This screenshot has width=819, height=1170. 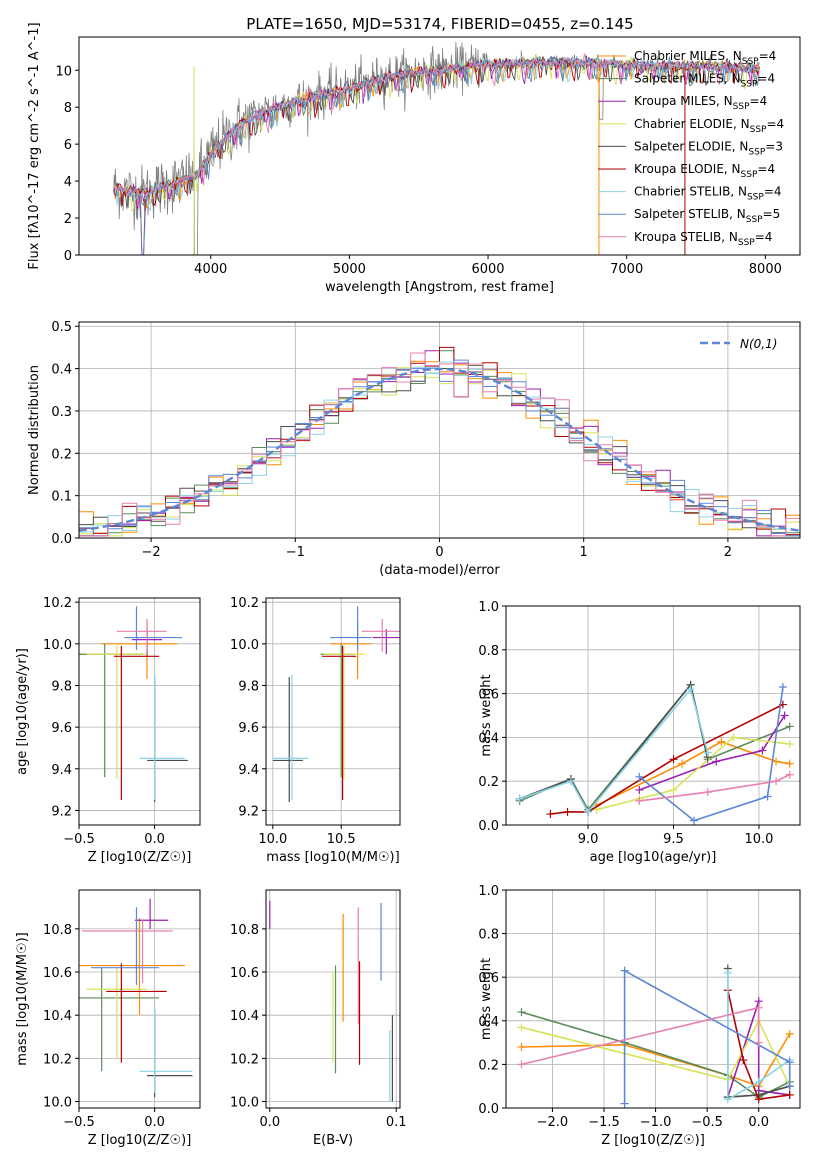 I want to click on y-tick-label: 10.2, so click(x=244, y=603).